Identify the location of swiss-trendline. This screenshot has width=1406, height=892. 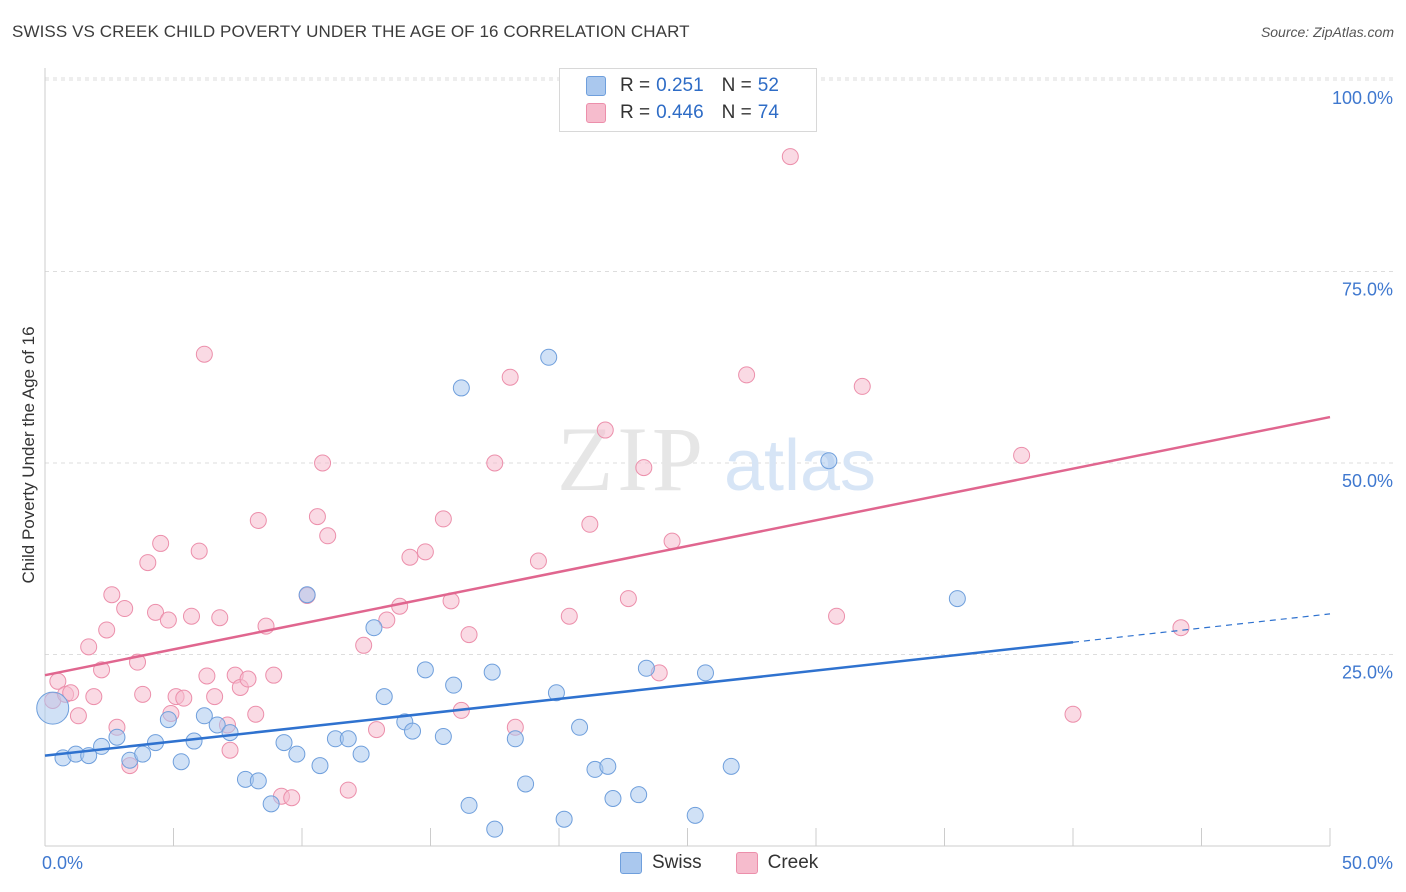
(559, 699).